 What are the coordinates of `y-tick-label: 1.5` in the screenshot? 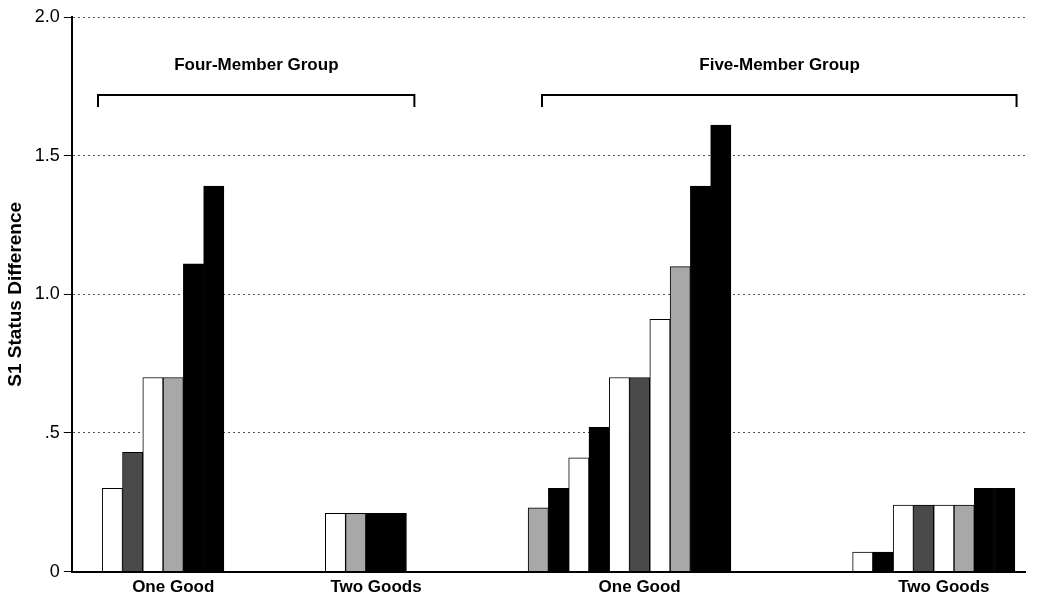 It's located at (47, 154).